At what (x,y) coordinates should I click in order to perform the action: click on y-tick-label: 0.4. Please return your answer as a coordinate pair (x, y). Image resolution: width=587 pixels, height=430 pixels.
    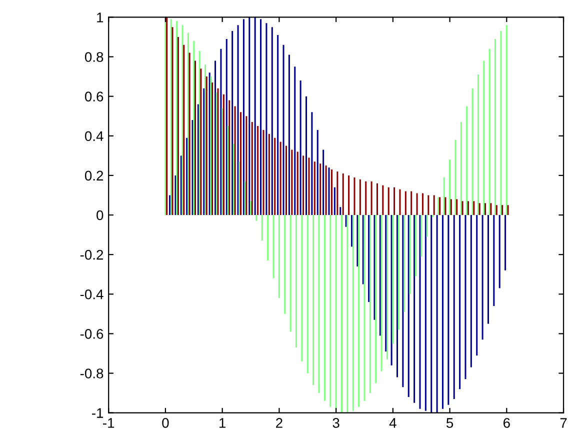
    Looking at the image, I should click on (94, 136).